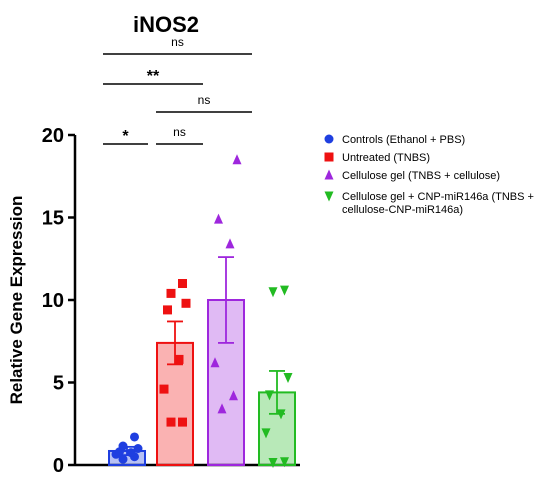 The height and width of the screenshot is (479, 550). I want to click on legend-item: Cellulose gel (TNBS + cellulose), so click(412, 175).